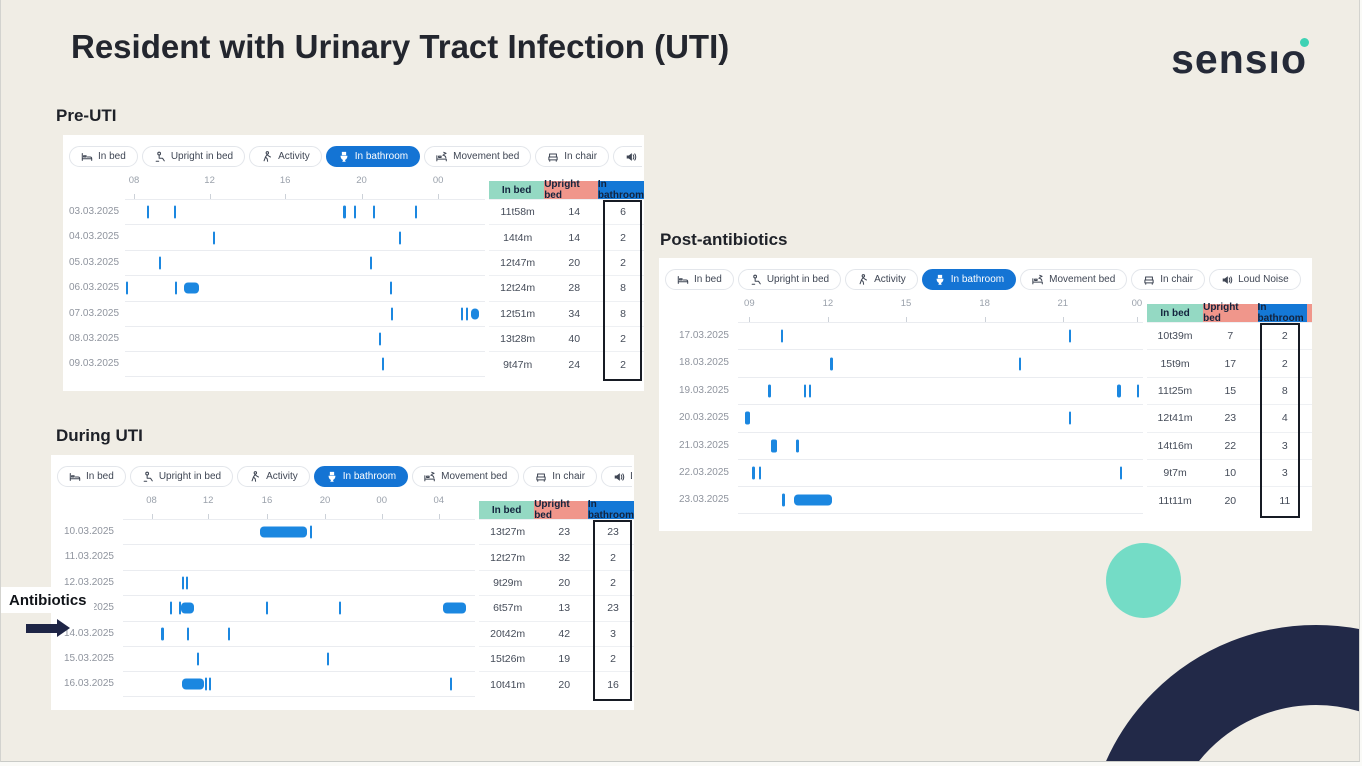 This screenshot has height=766, width=1362. What do you see at coordinates (88, 684) in the screenshot?
I see `date-label: 16.03.2025` at bounding box center [88, 684].